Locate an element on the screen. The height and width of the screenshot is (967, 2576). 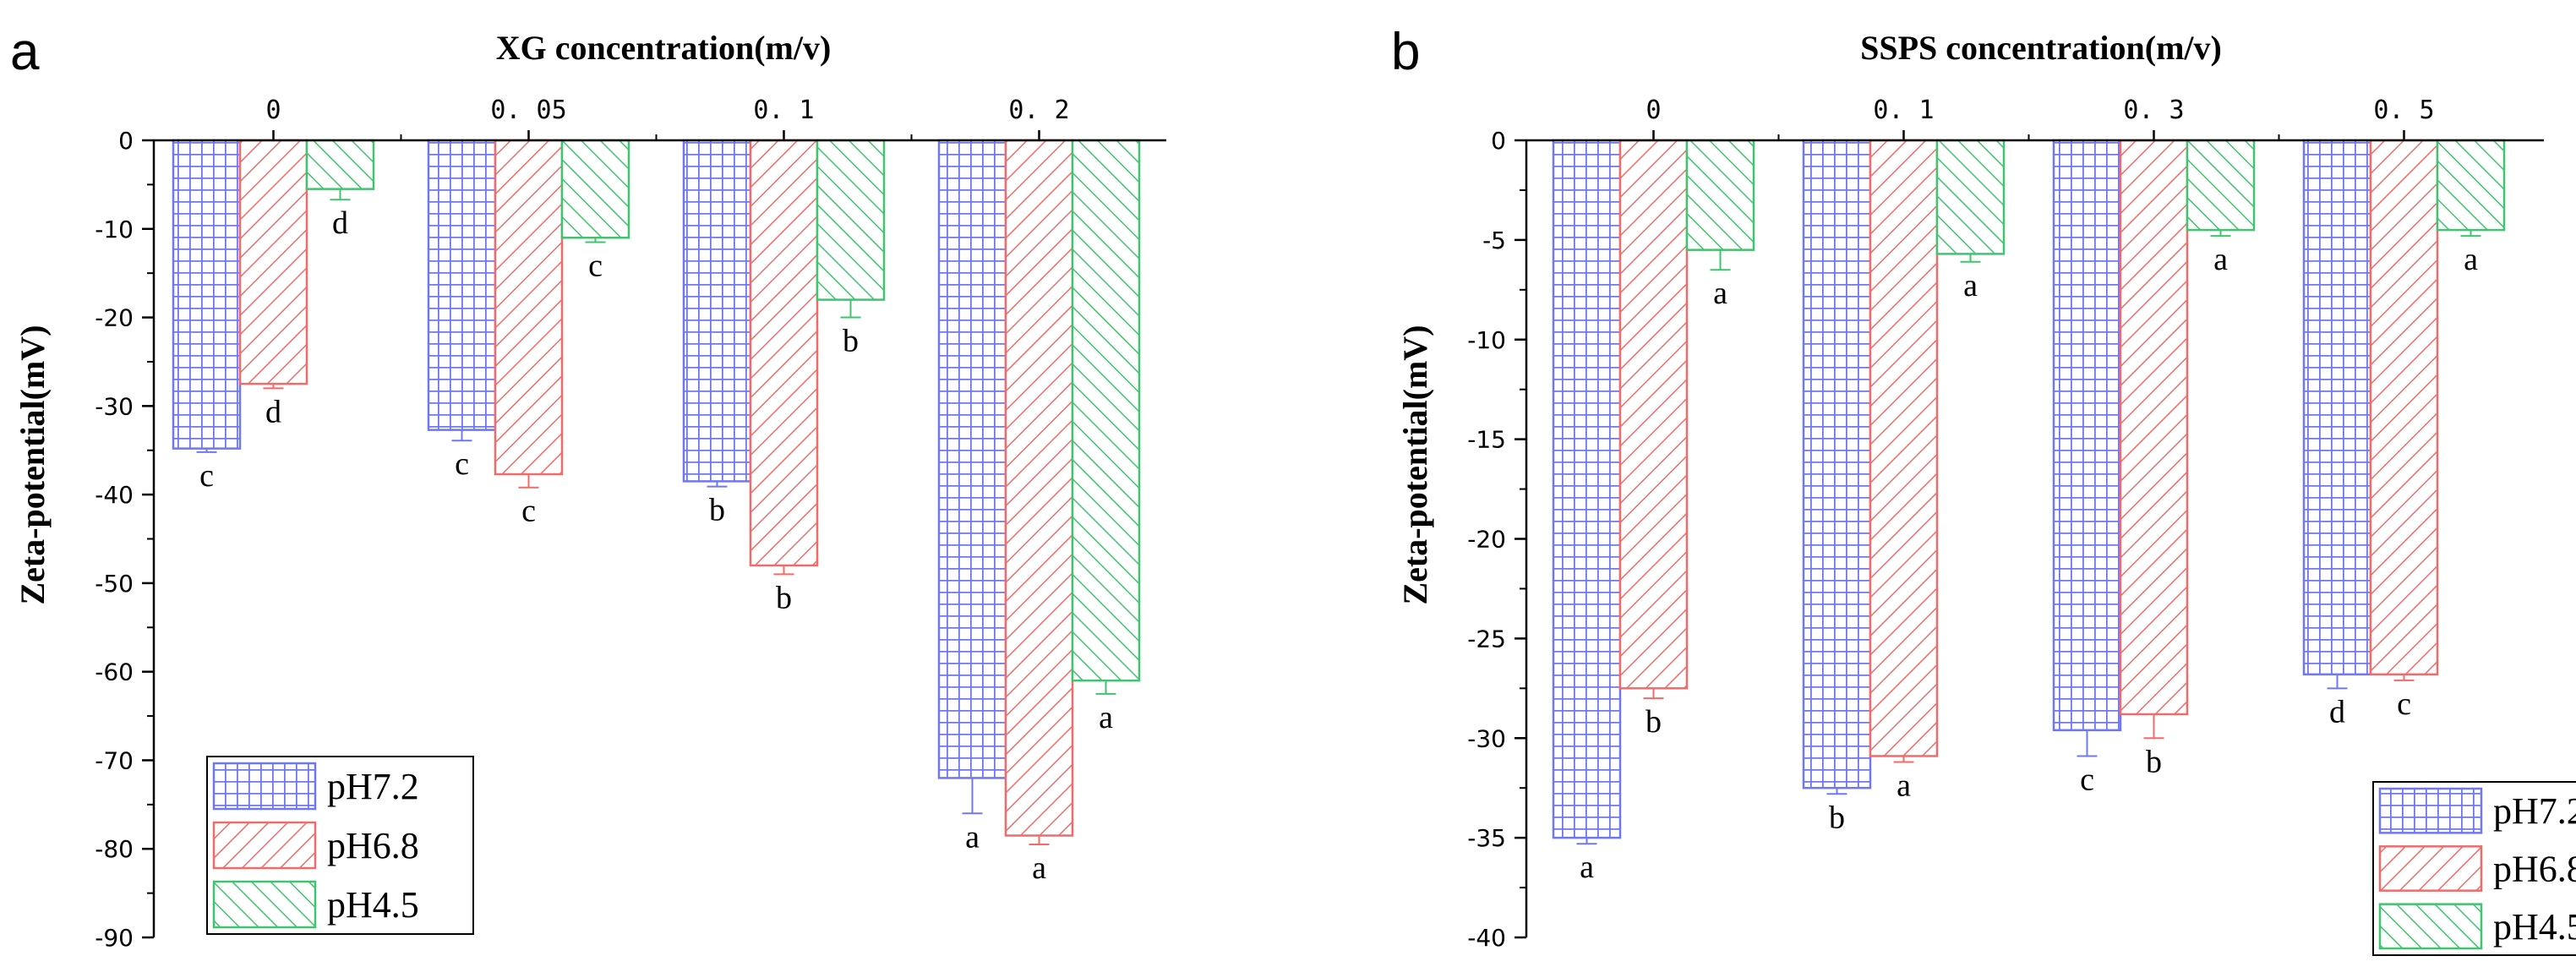
chart-a-ytick-label: -30 is located at coordinates (114, 406).